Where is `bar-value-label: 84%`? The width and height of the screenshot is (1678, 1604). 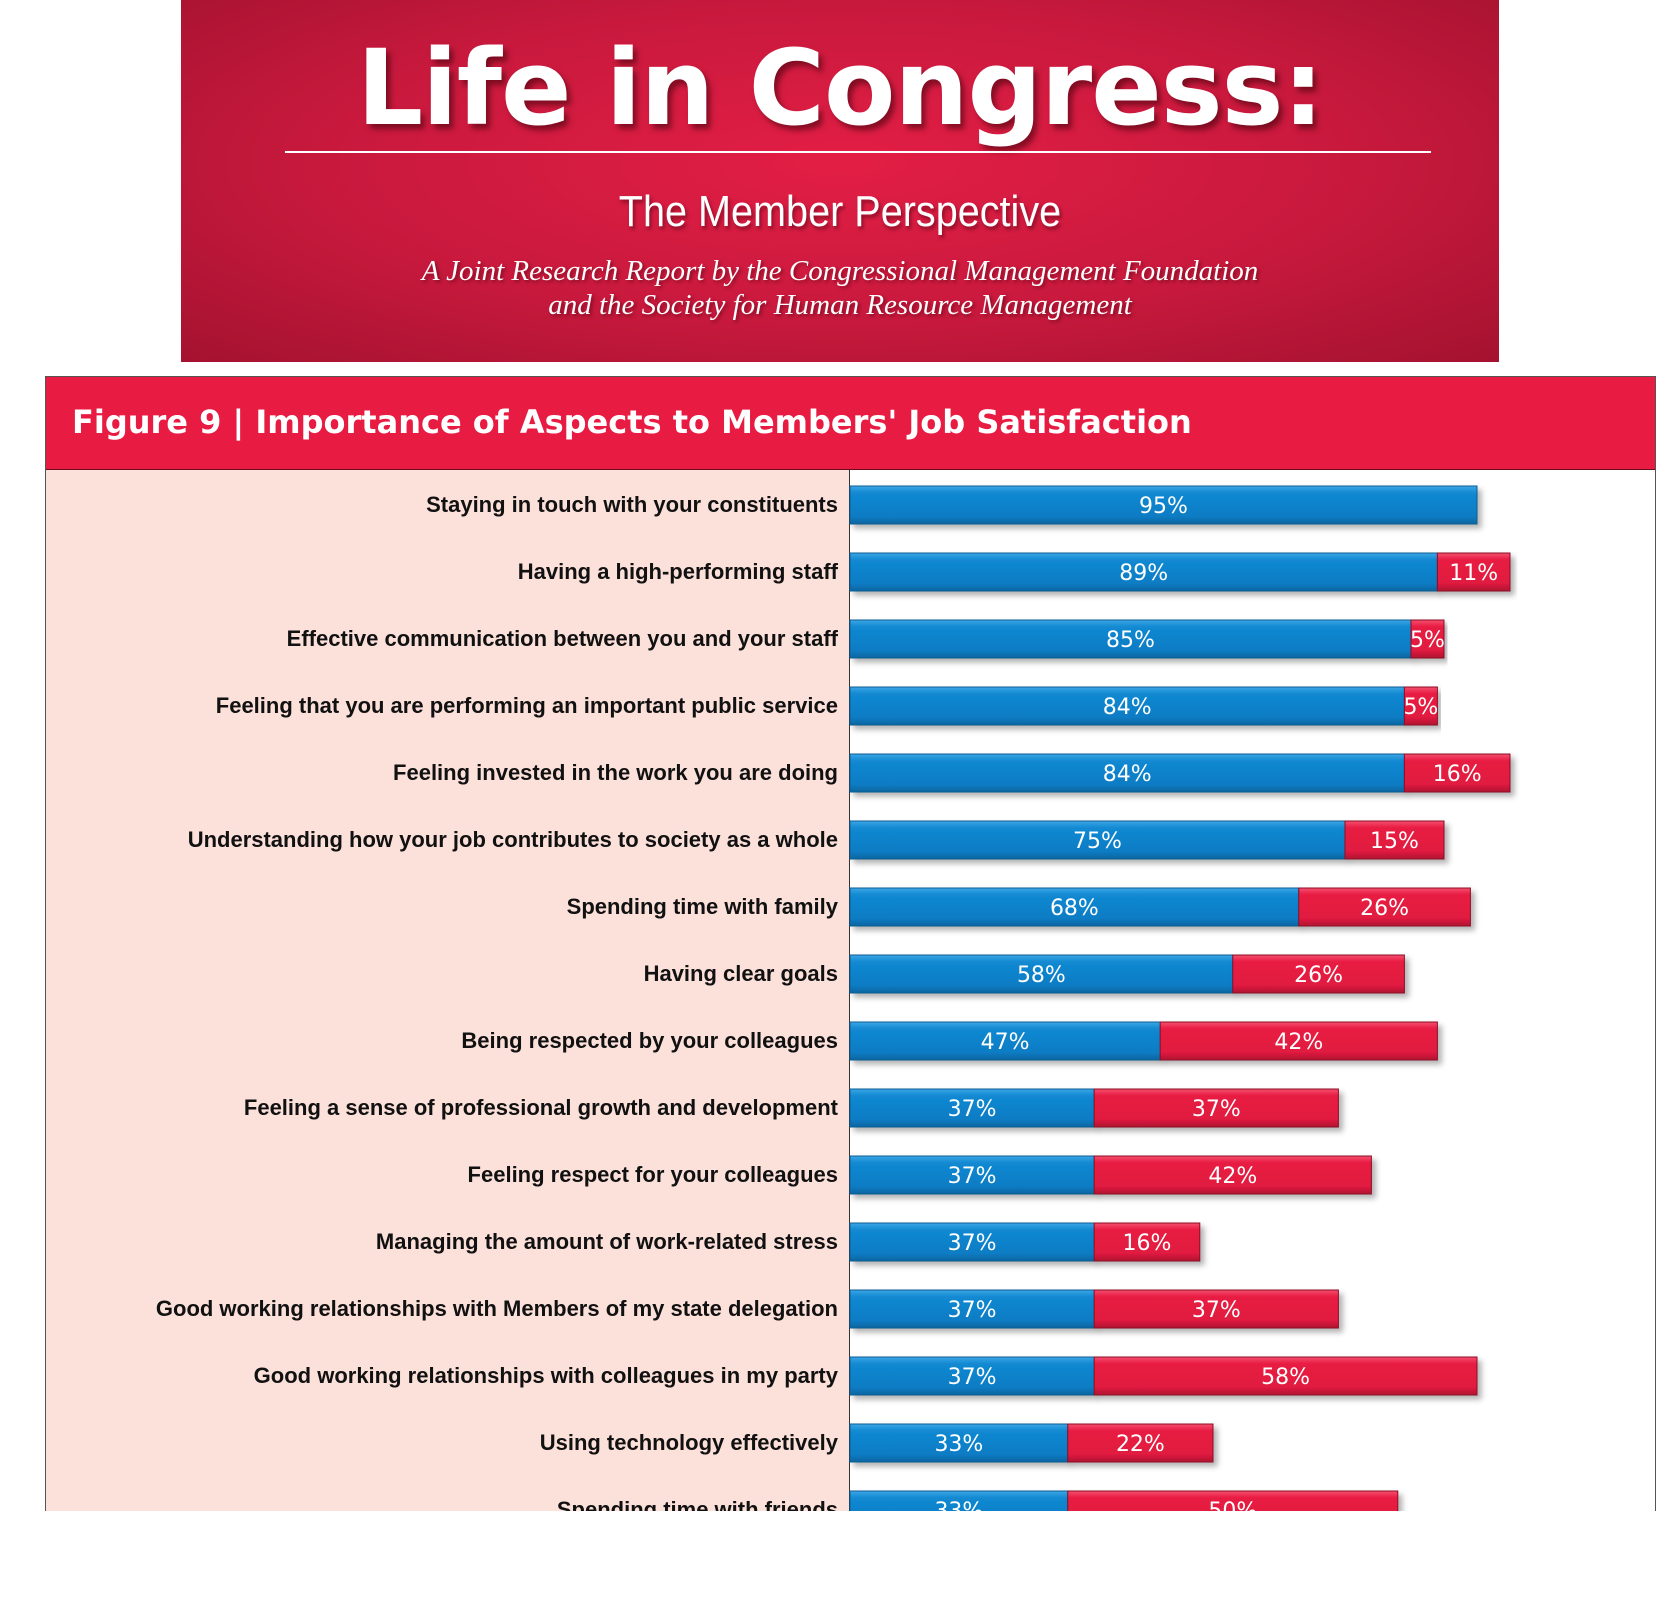
bar-value-label: 84% is located at coordinates (1127, 774).